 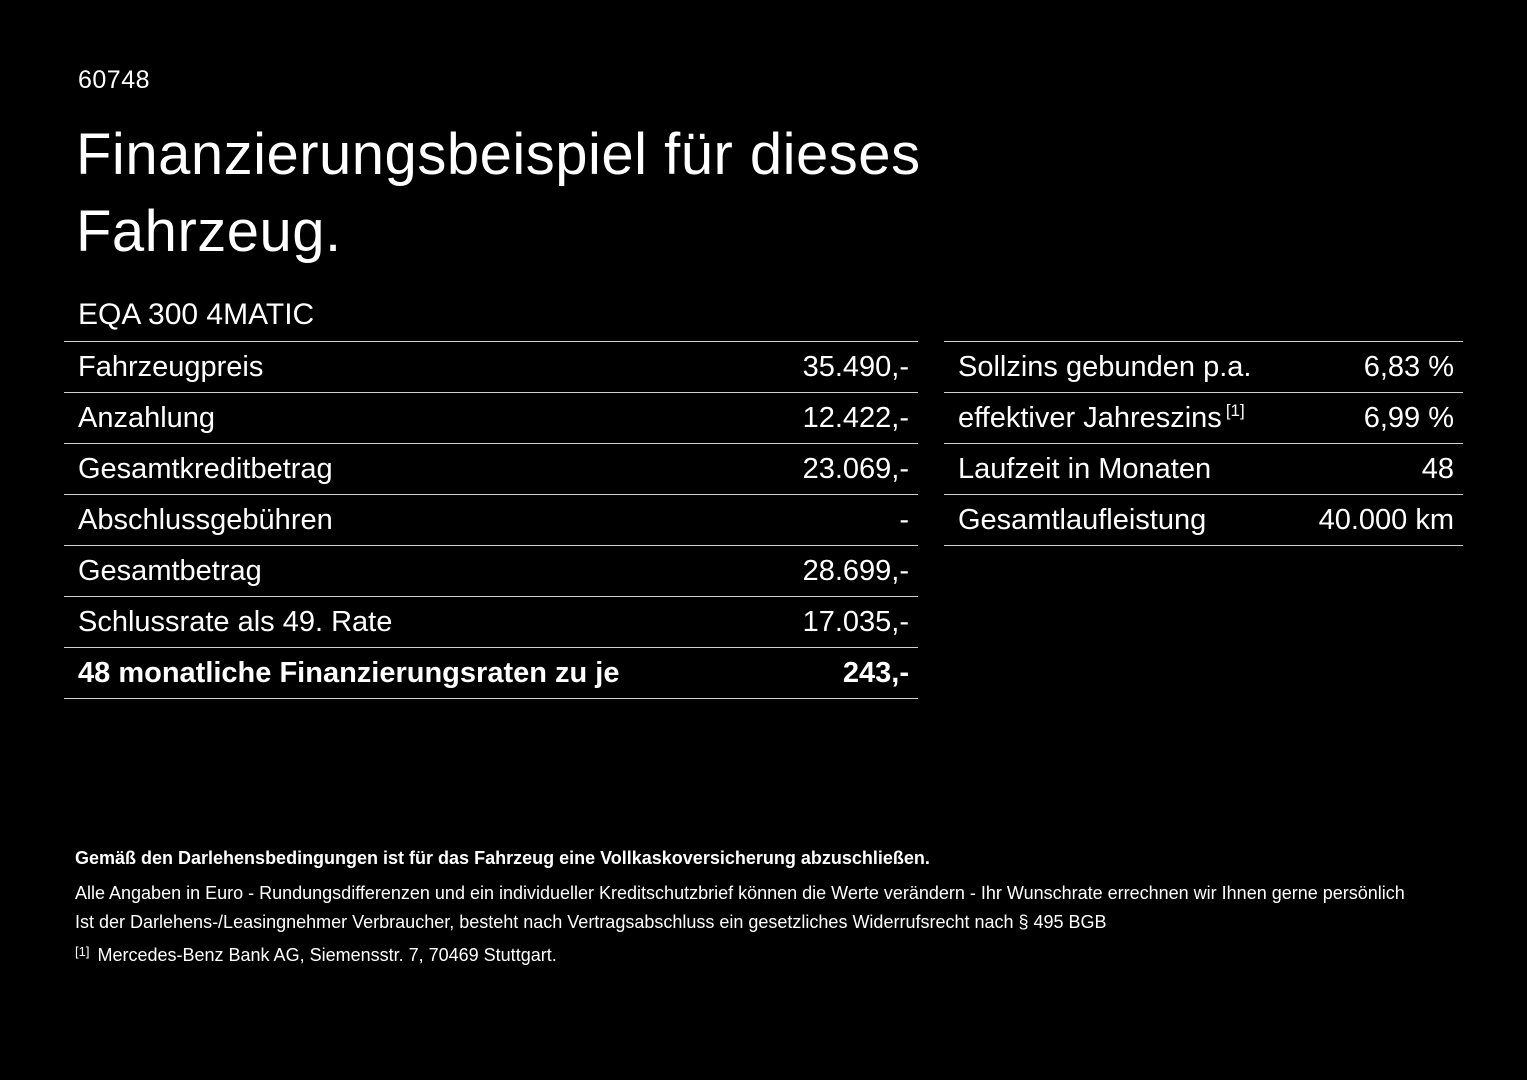 What do you see at coordinates (196, 314) in the screenshot?
I see `vehicle-model: EQA 300 4MATIC` at bounding box center [196, 314].